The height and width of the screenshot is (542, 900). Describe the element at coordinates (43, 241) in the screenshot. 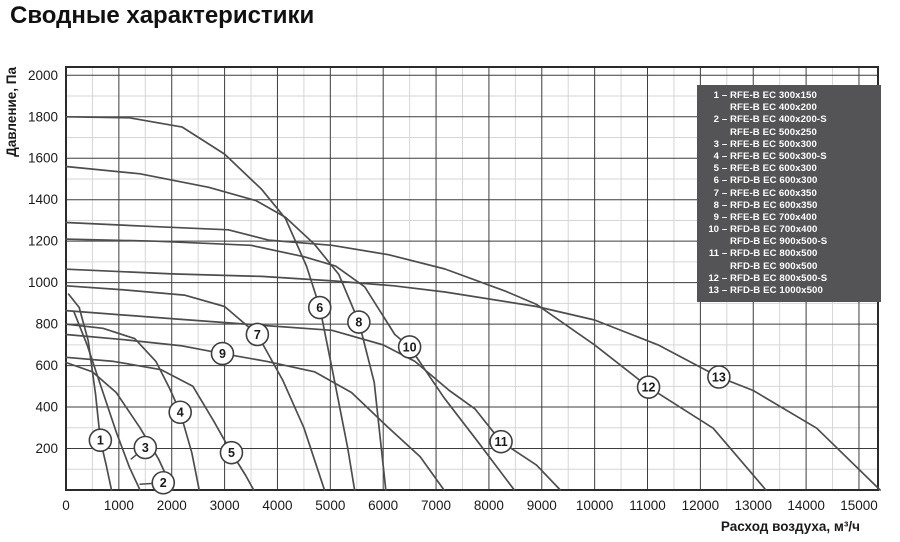

I see `y-tick-label: 1200` at that location.